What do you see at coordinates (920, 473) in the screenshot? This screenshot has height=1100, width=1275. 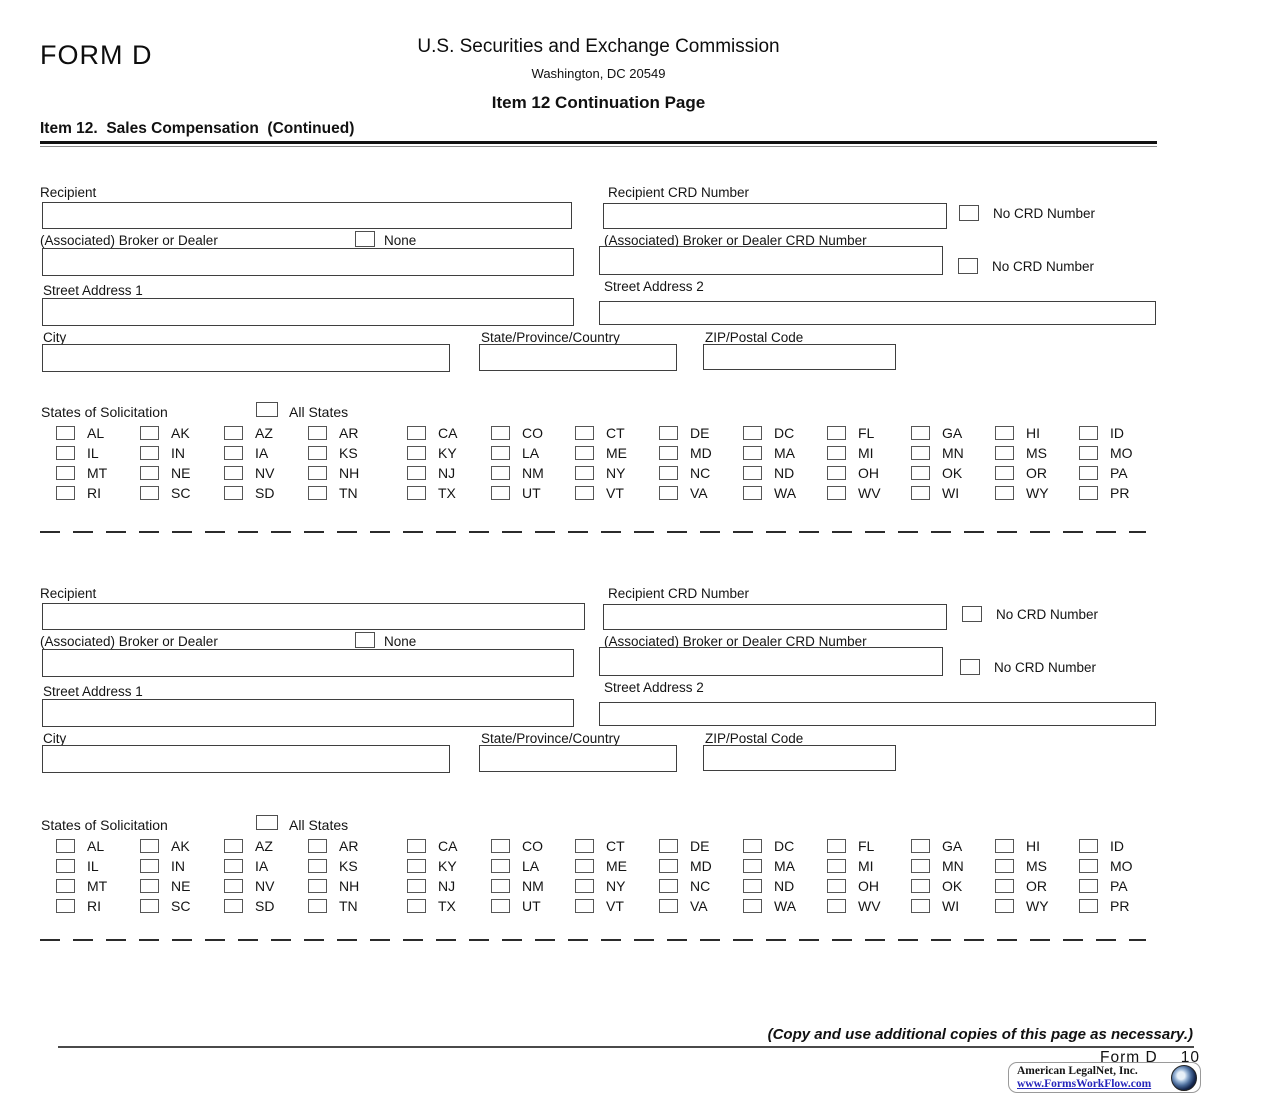 I see `state-checkbox-ok` at bounding box center [920, 473].